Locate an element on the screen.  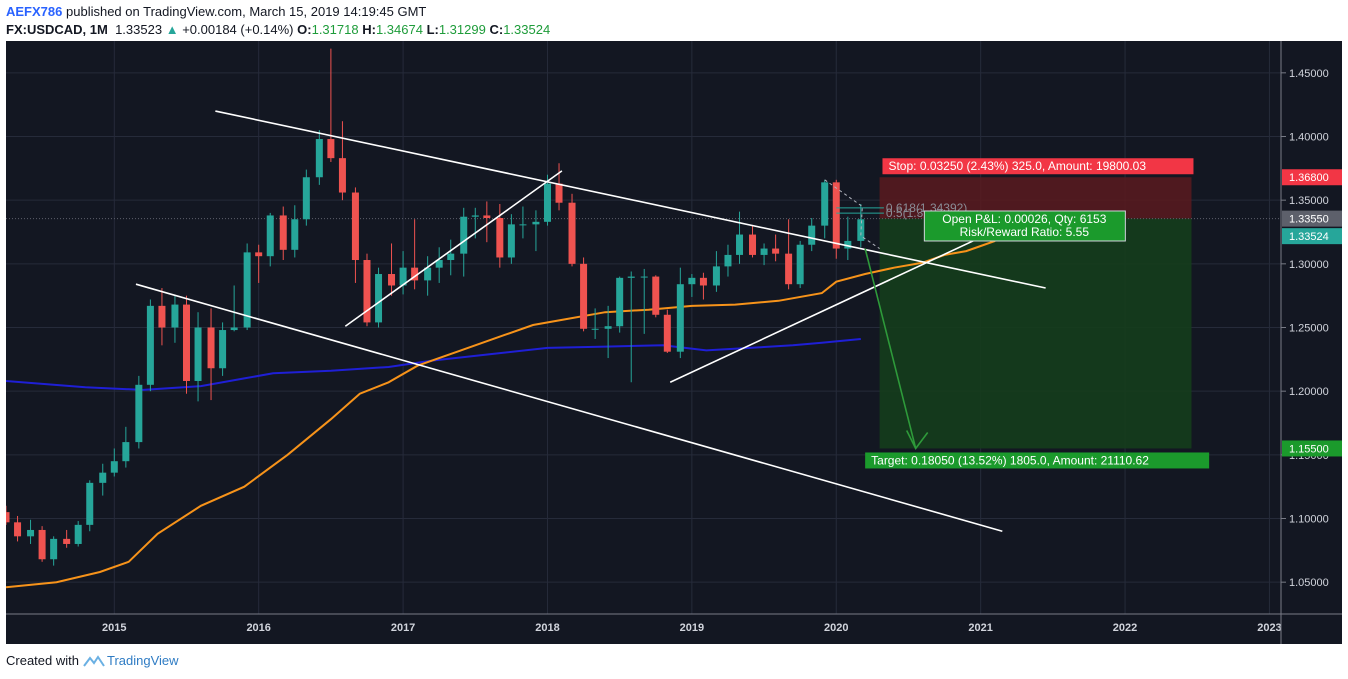
current-price-tag-box is located at coordinates (1312, 236).